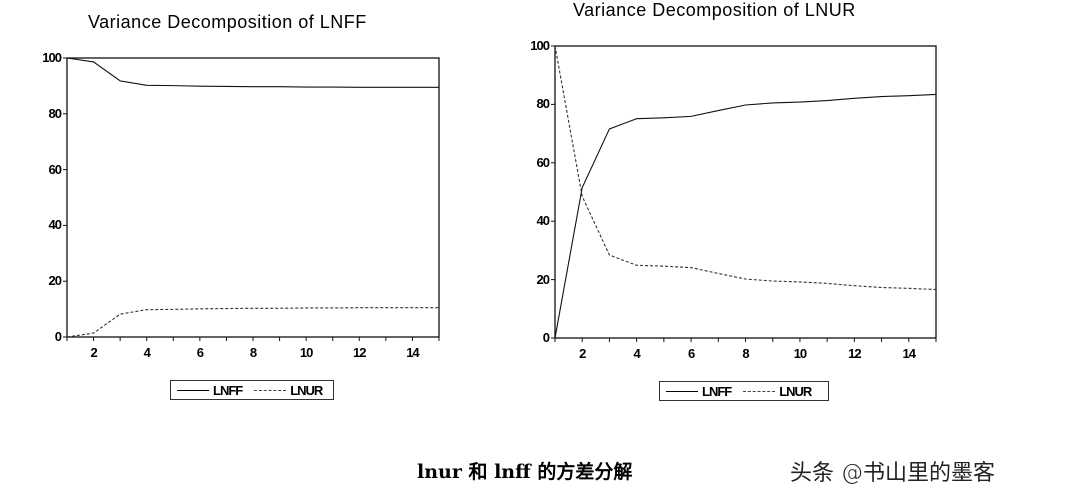  Describe the element at coordinates (525, 472) in the screenshot. I see `figure-caption: lnur 和 lnff 的方差分解` at that location.